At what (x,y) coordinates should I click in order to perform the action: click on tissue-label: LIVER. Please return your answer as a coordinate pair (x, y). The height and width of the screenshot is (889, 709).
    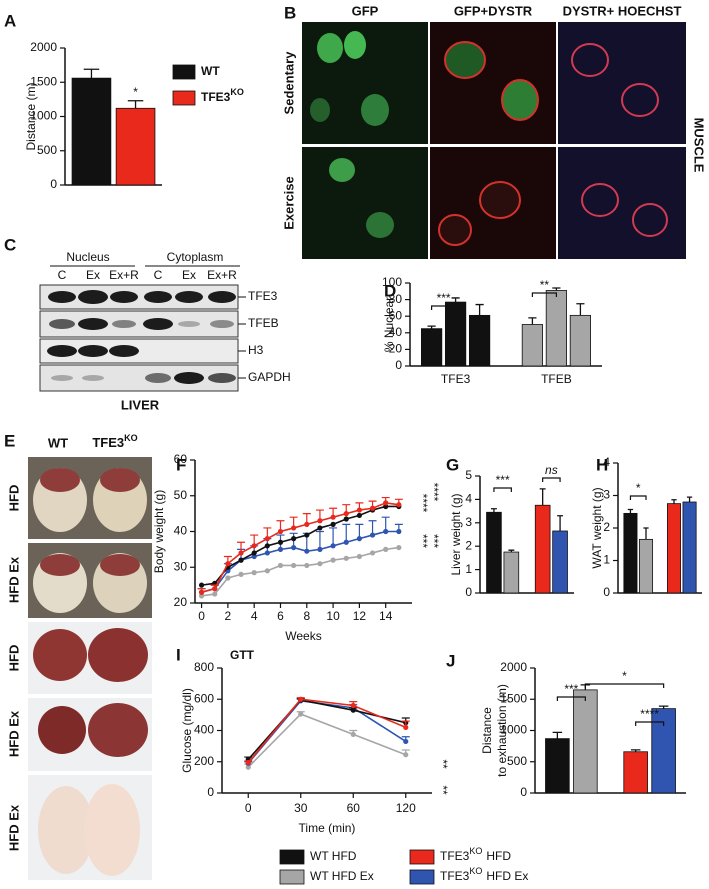
    Looking at the image, I should click on (140, 404).